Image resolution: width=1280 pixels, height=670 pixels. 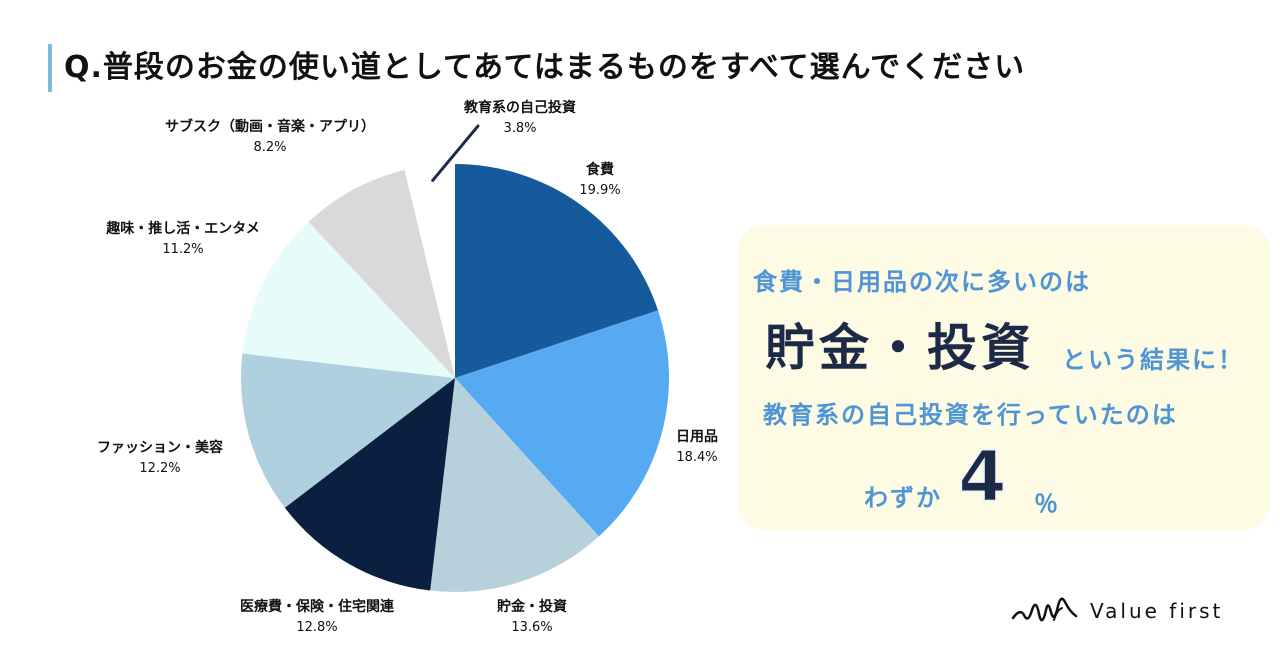 What do you see at coordinates (545, 67) in the screenshot?
I see `page-title: Q.普段のお金の使い道としてあてはまるものをすべて選んでください` at bounding box center [545, 67].